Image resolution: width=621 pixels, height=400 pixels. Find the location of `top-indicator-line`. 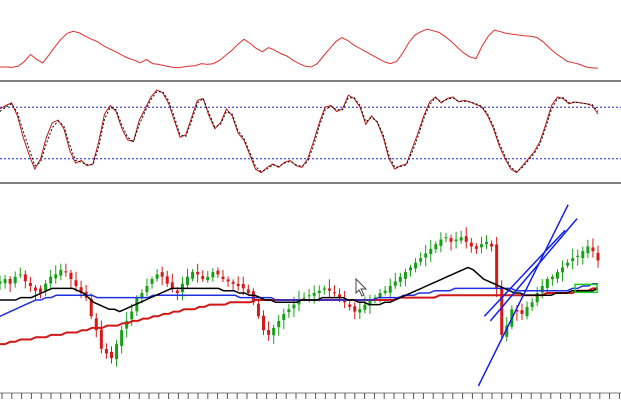

top-indicator-line is located at coordinates (299, 48).